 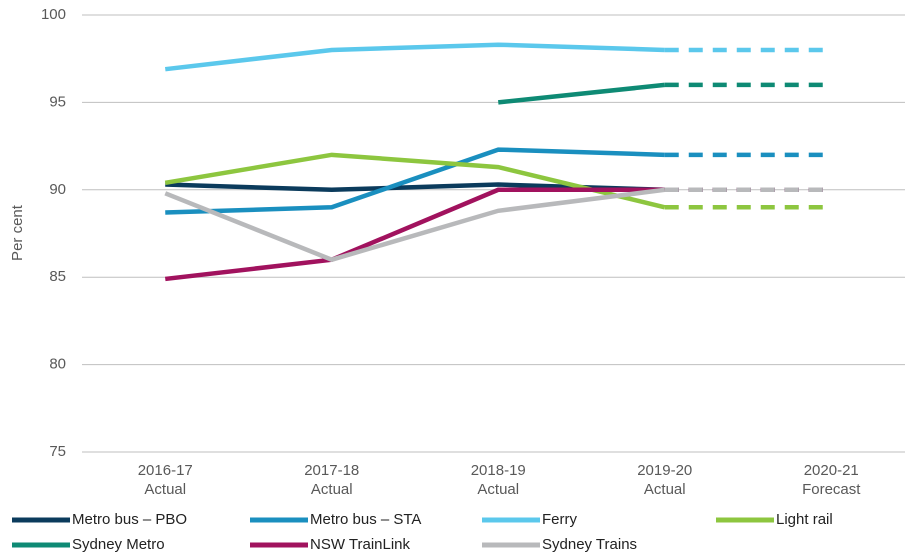 I want to click on x-tick-label: 2017-18, so click(x=331, y=470).